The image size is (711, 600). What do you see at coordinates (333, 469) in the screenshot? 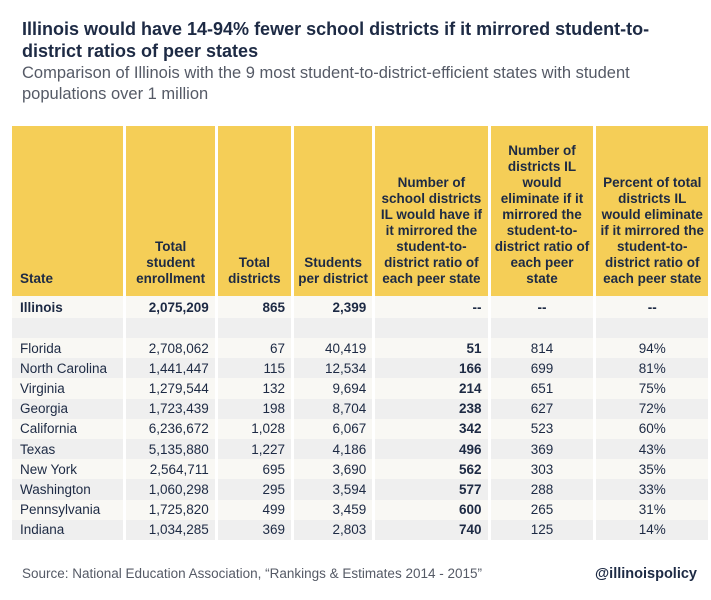
I see `table-cell: 3,690` at bounding box center [333, 469].